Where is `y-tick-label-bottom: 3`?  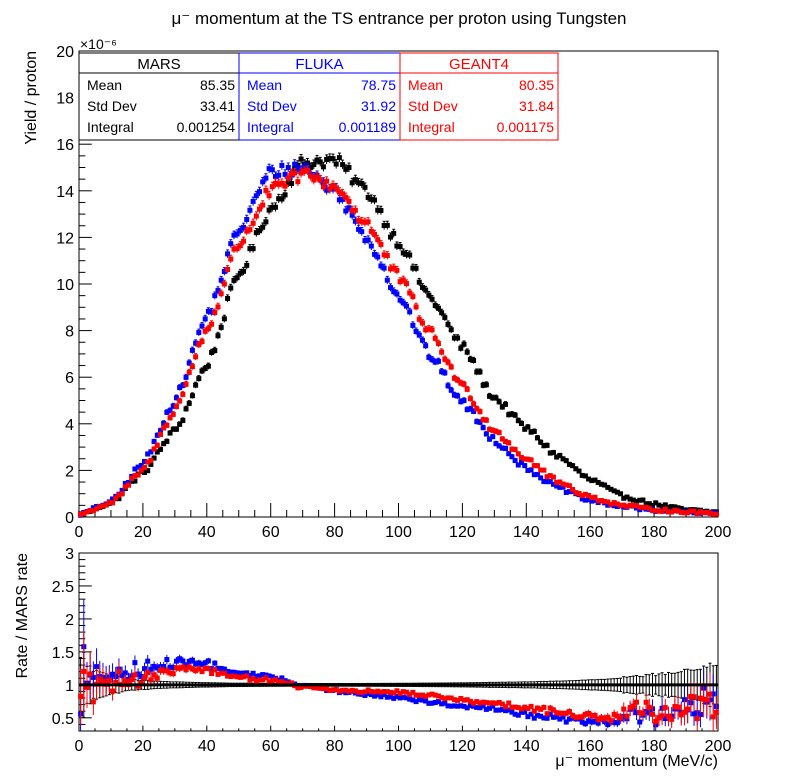
y-tick-label-bottom: 3 is located at coordinates (69, 554).